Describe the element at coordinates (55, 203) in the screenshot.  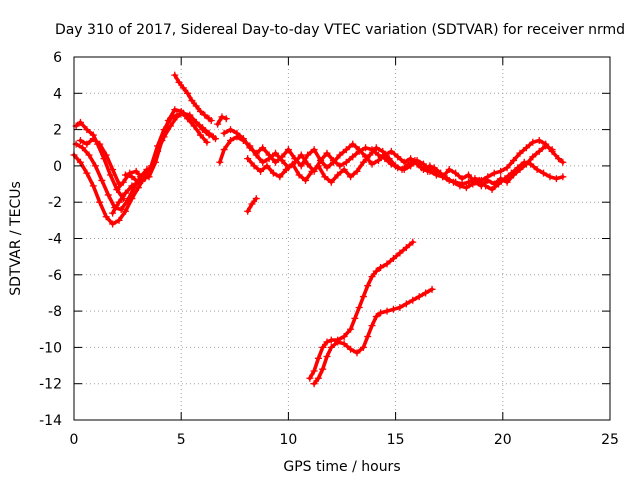
I see `y-tick-label: -2` at that location.